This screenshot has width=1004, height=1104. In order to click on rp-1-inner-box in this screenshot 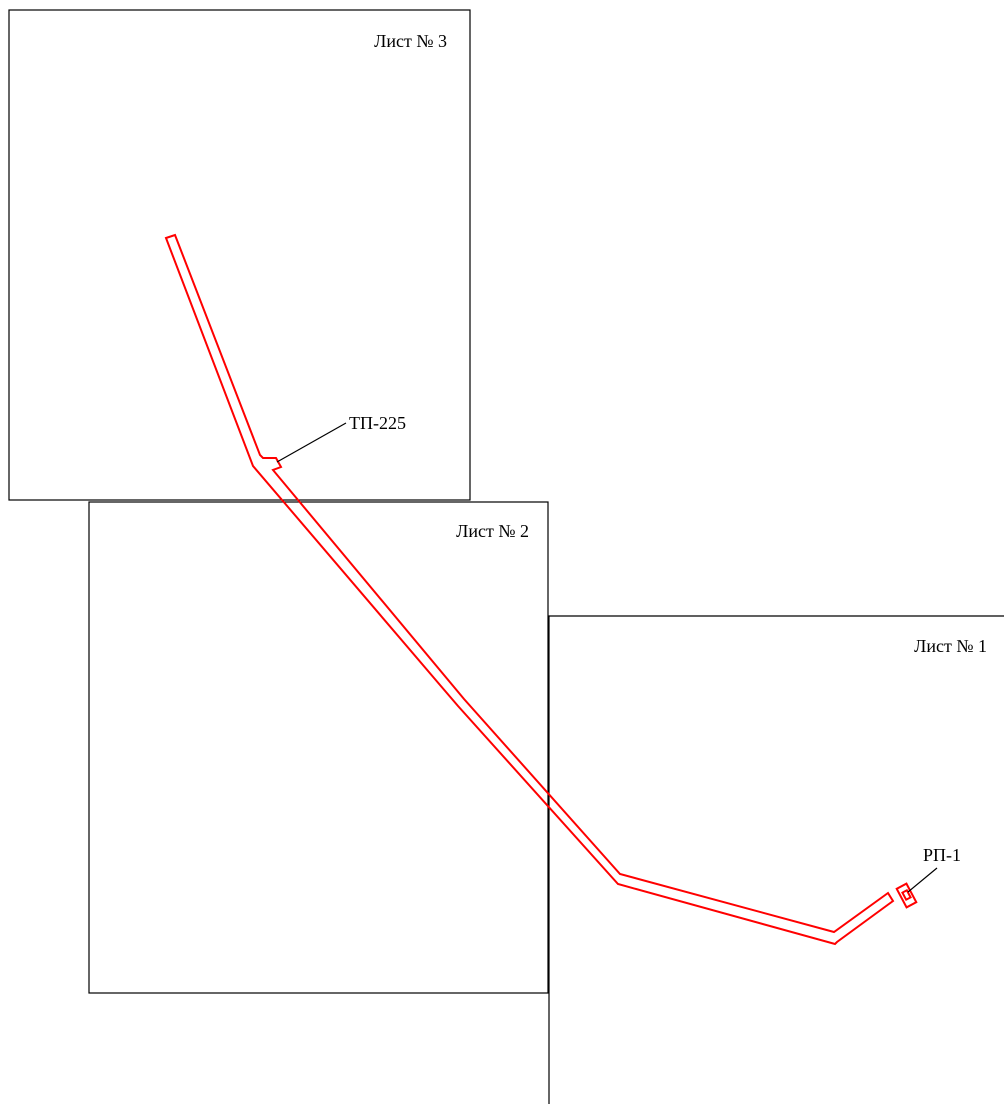, I will do `click(906, 895)`.